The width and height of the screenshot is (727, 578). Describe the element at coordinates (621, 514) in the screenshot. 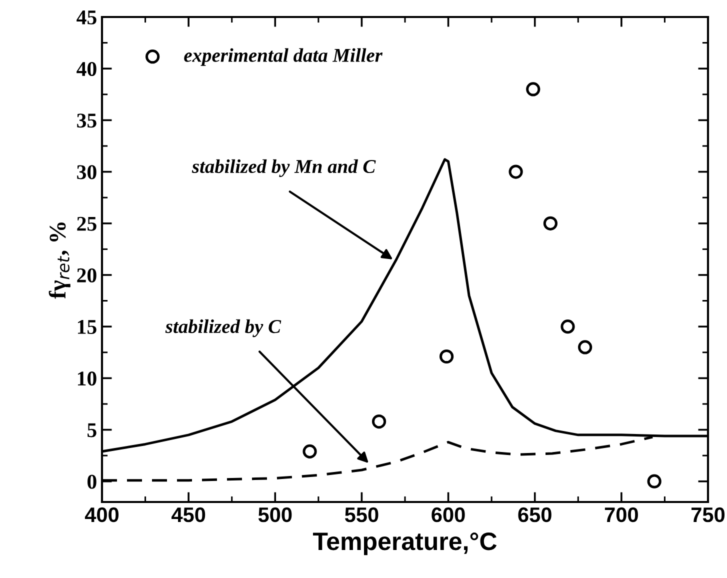

I see `x-tick-label: 700` at that location.